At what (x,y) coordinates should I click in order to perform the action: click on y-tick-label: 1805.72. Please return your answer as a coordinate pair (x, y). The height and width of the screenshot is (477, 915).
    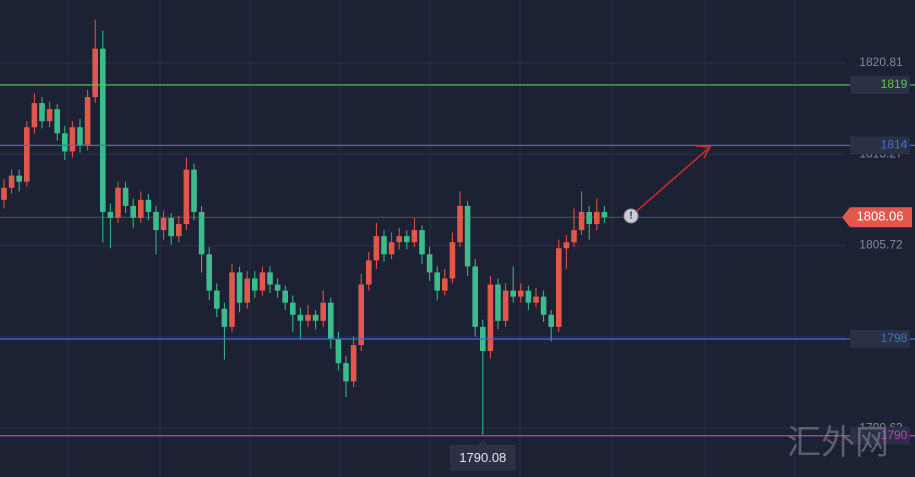
    Looking at the image, I should click on (881, 245).